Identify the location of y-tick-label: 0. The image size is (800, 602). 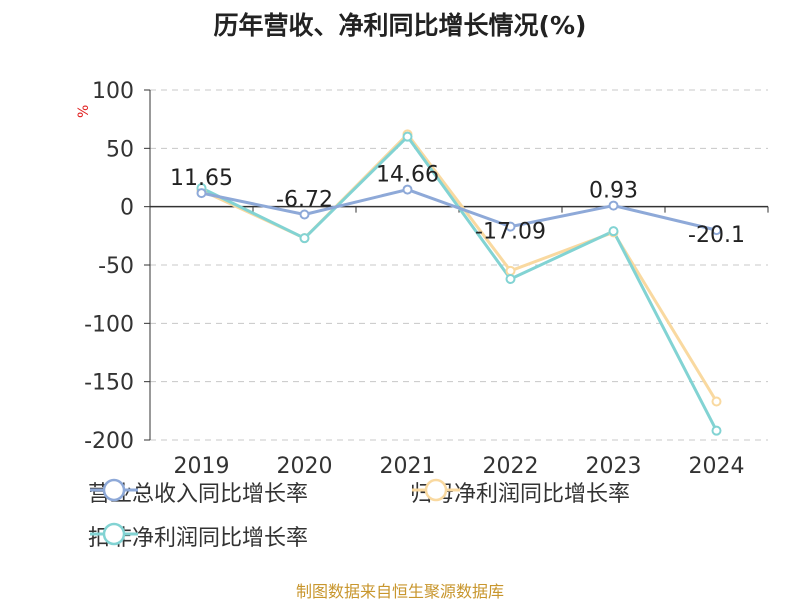
(127, 208).